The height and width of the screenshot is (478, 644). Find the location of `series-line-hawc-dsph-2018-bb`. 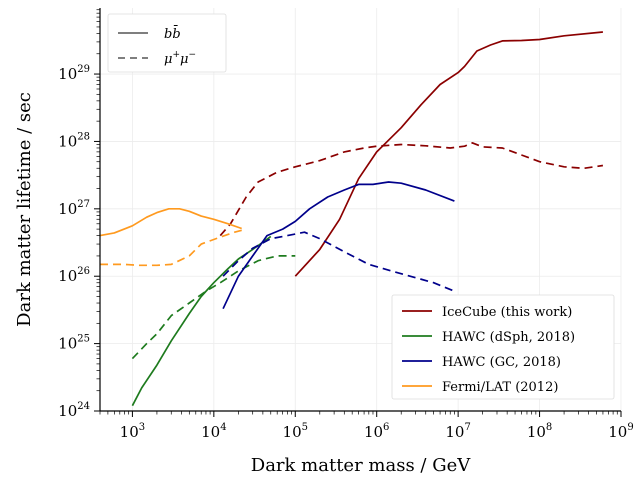

series-line-hawc-dsph-2018-bb is located at coordinates (201, 321).